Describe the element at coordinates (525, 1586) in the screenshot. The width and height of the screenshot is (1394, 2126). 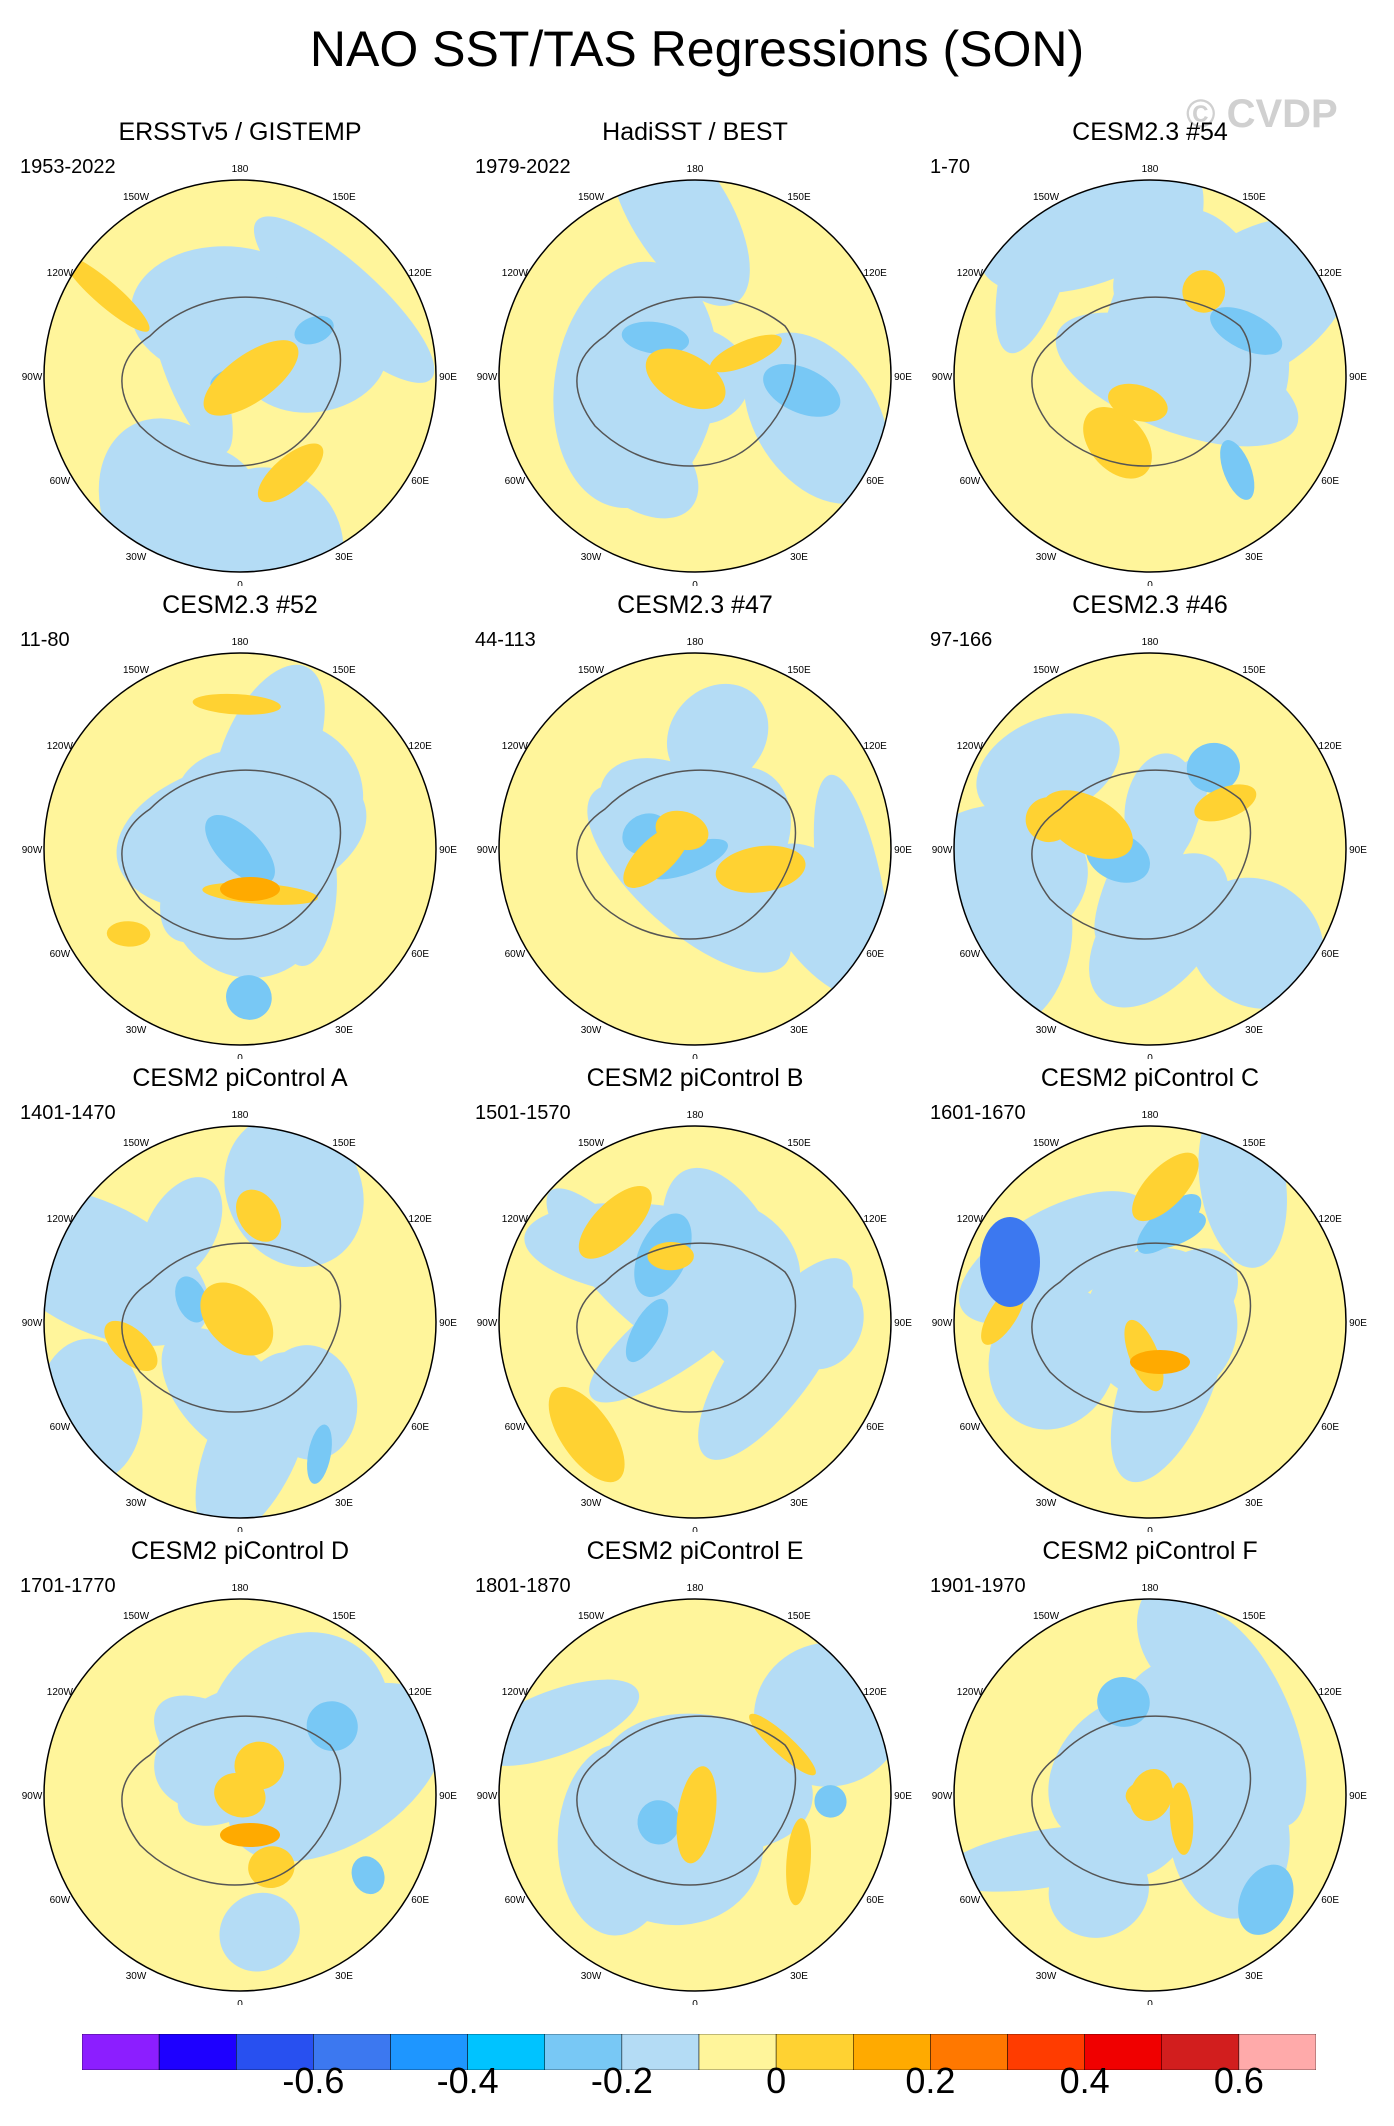
I see `panel-years: 1801-1870` at that location.